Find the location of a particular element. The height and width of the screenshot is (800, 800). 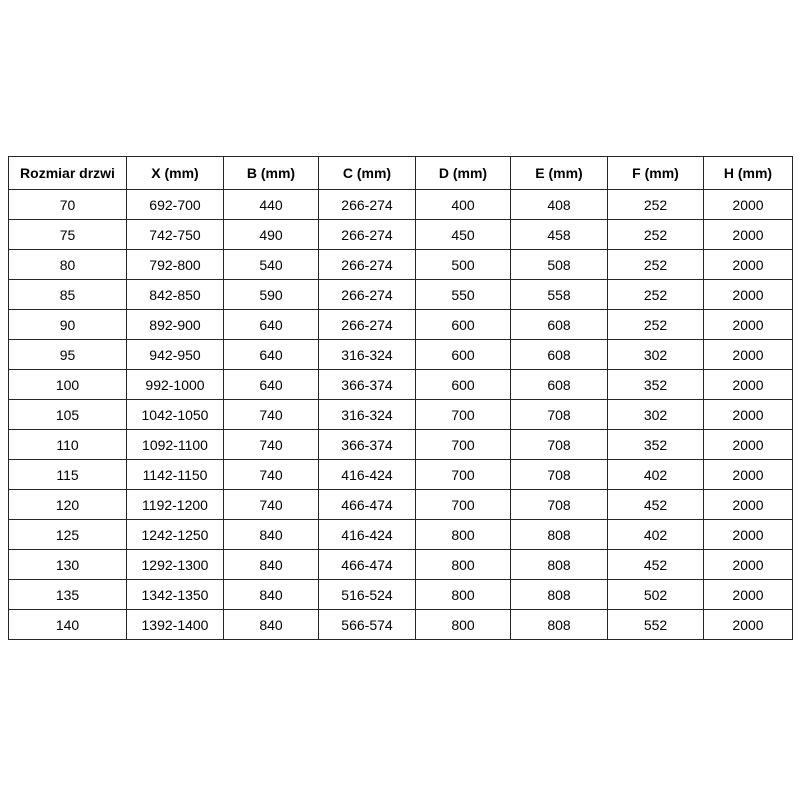

table-cell: 80 is located at coordinates (67, 264).